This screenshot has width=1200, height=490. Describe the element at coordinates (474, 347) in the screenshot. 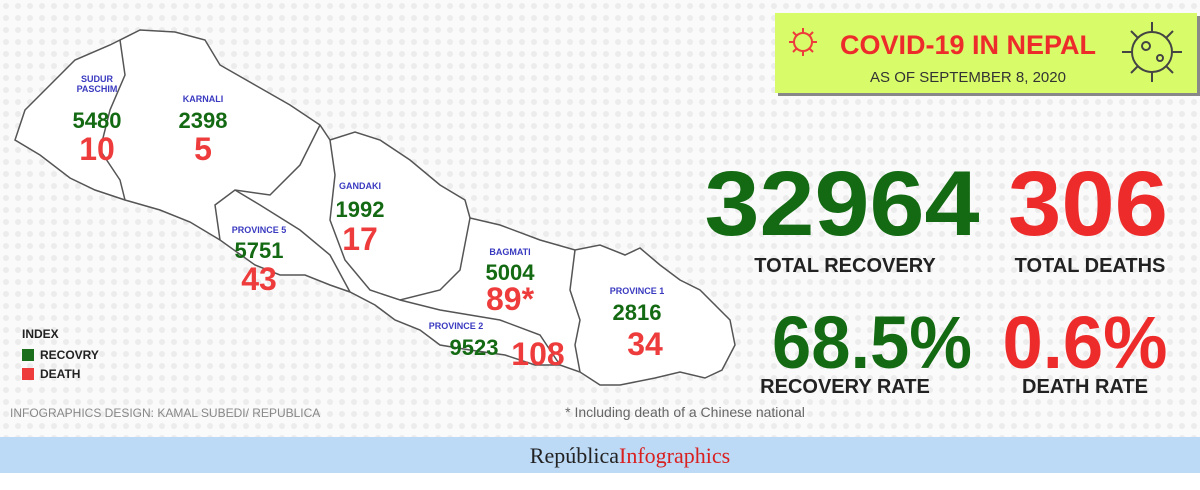

I see `province-recovery: 9523` at that location.